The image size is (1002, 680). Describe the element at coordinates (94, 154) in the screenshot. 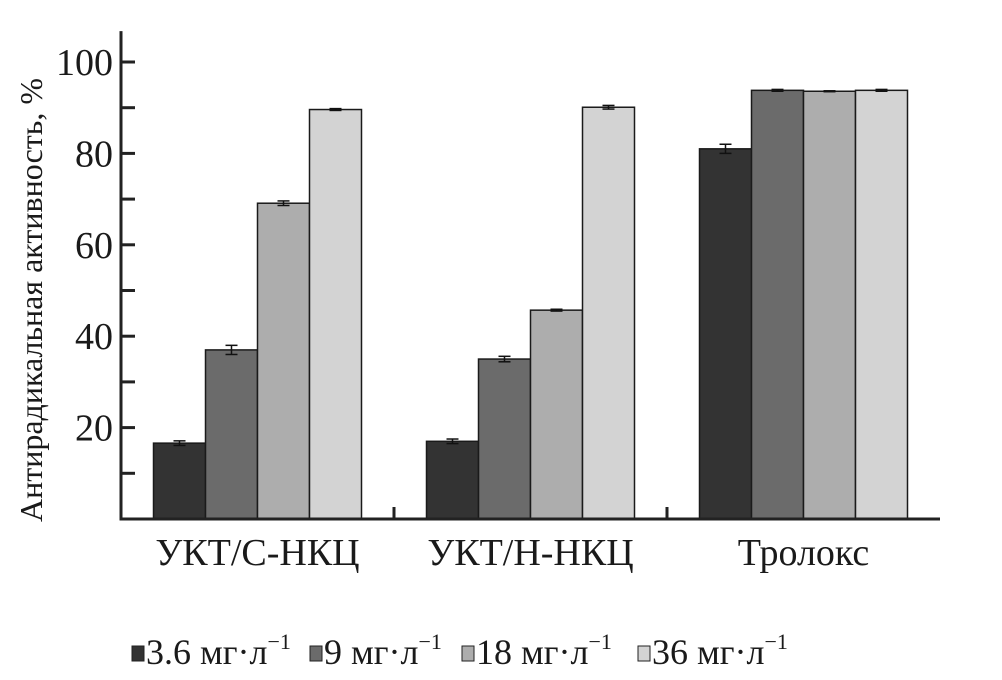

I see `y-tick-label: 80` at that location.